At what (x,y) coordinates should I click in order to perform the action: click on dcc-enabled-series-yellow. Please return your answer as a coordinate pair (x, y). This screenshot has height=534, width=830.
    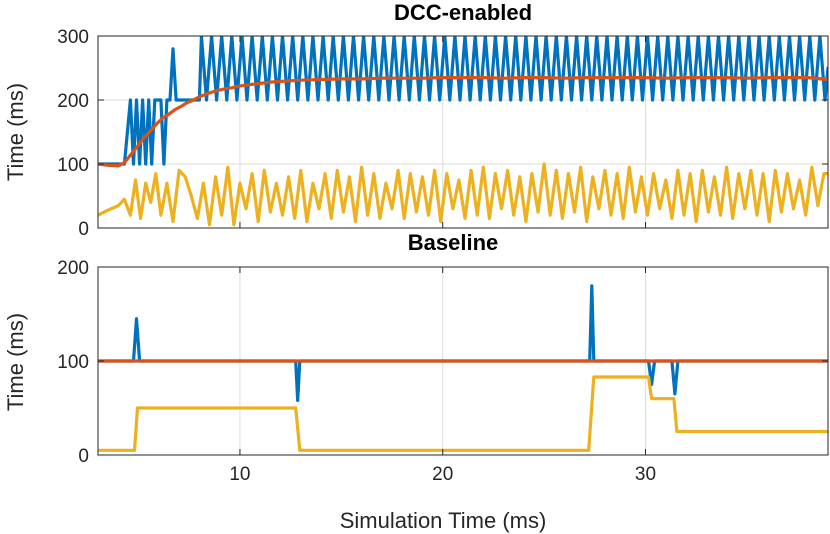
    Looking at the image, I should click on (463, 194).